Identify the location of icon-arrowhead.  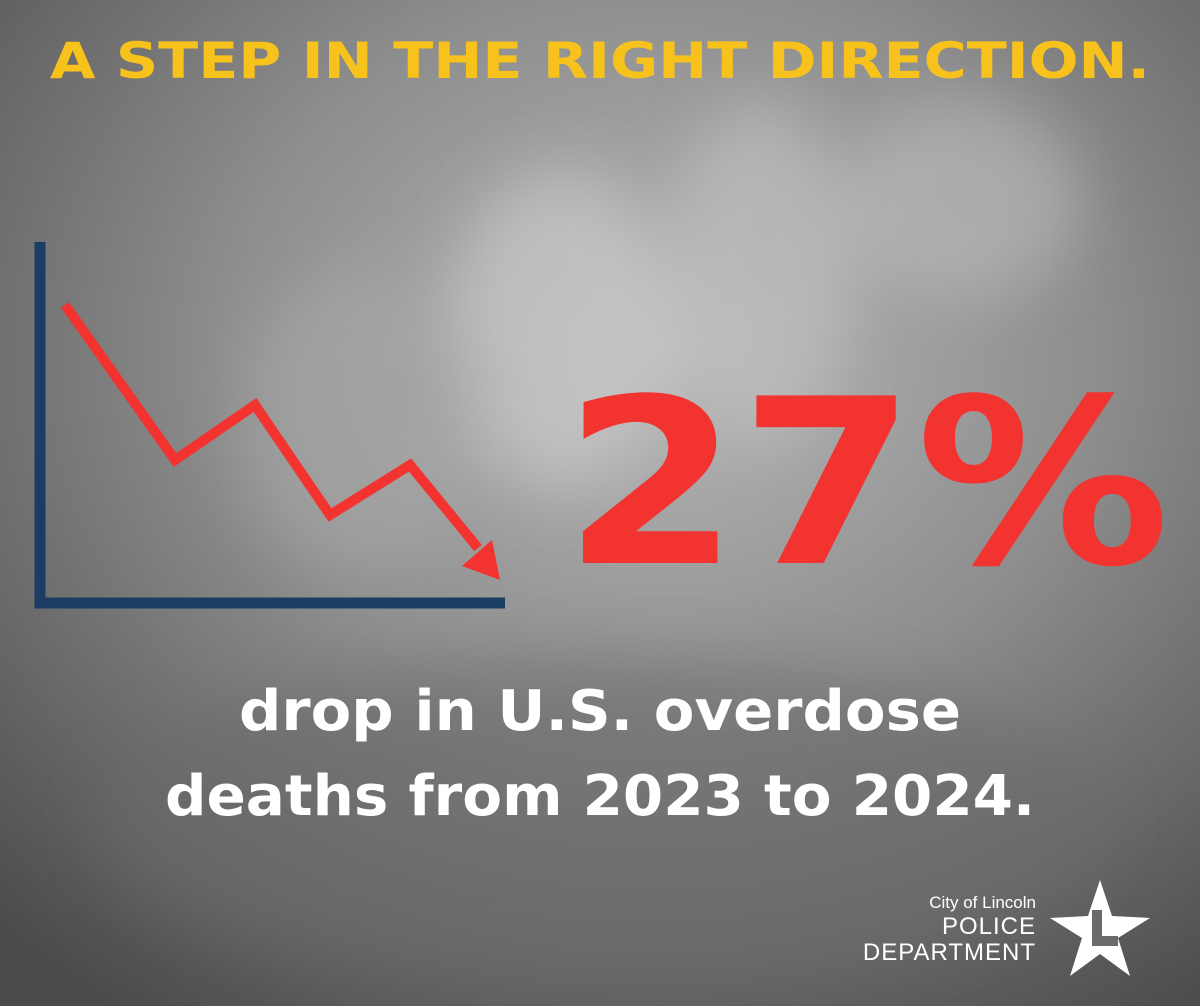
(481, 560).